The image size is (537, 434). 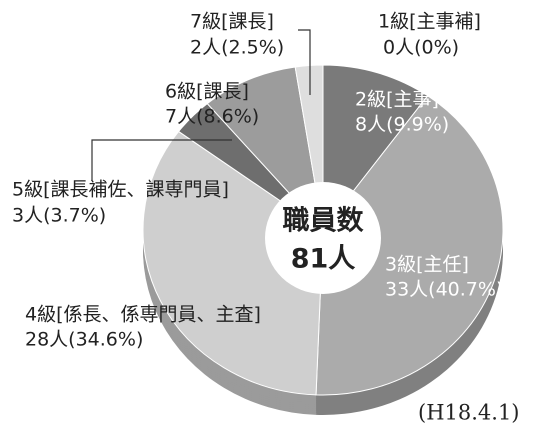 I want to click on category-label: 6級[課長], so click(x=207, y=92).